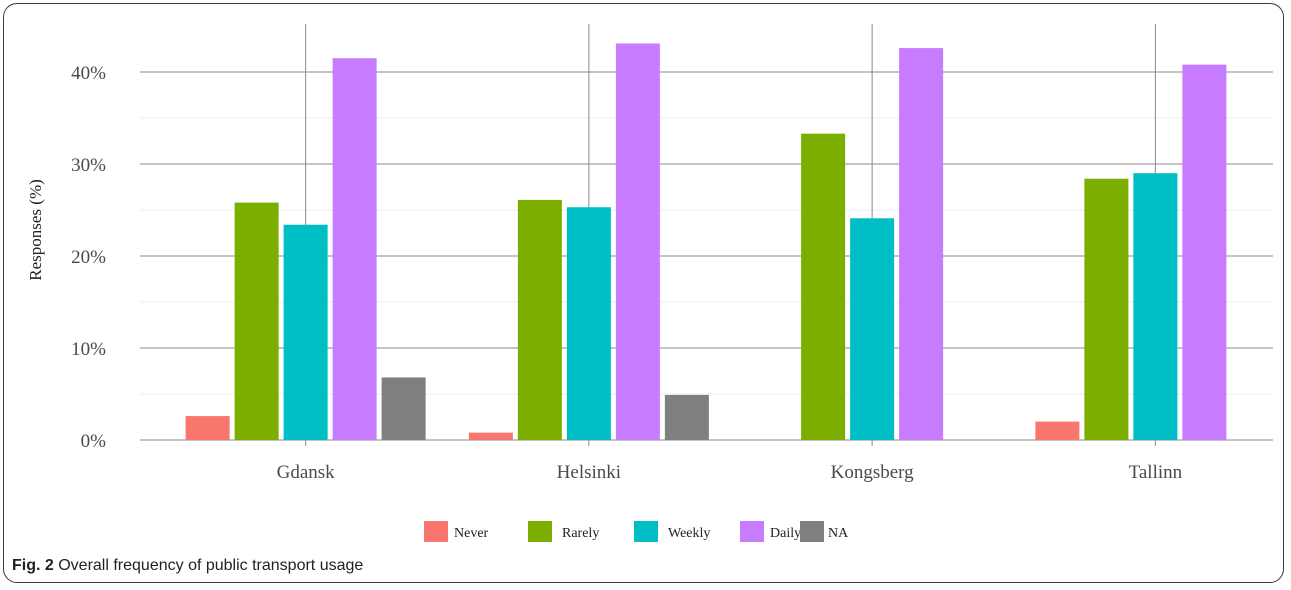  I want to click on bar-rarely-kongsberg, so click(823, 286).